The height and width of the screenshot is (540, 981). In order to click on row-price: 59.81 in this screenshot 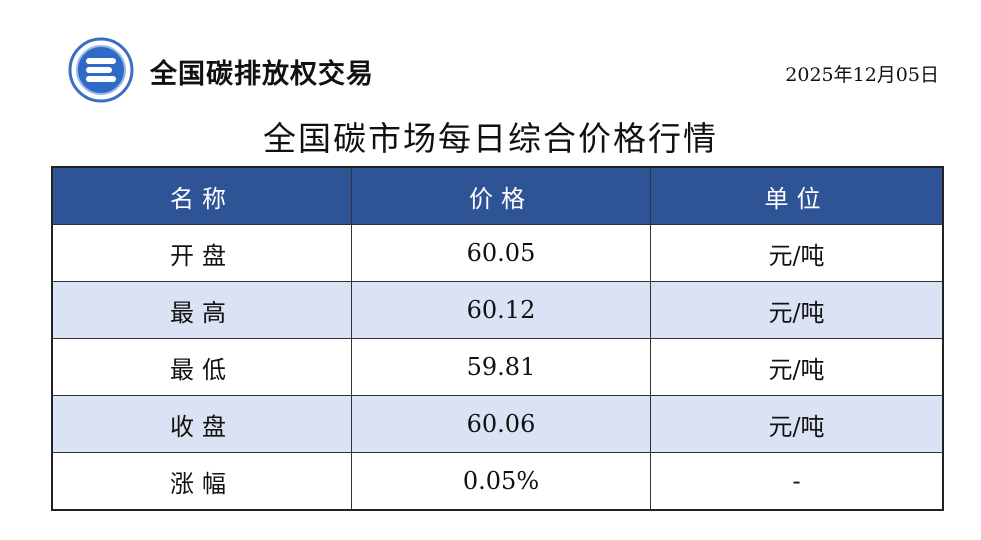, I will do `click(501, 367)`.